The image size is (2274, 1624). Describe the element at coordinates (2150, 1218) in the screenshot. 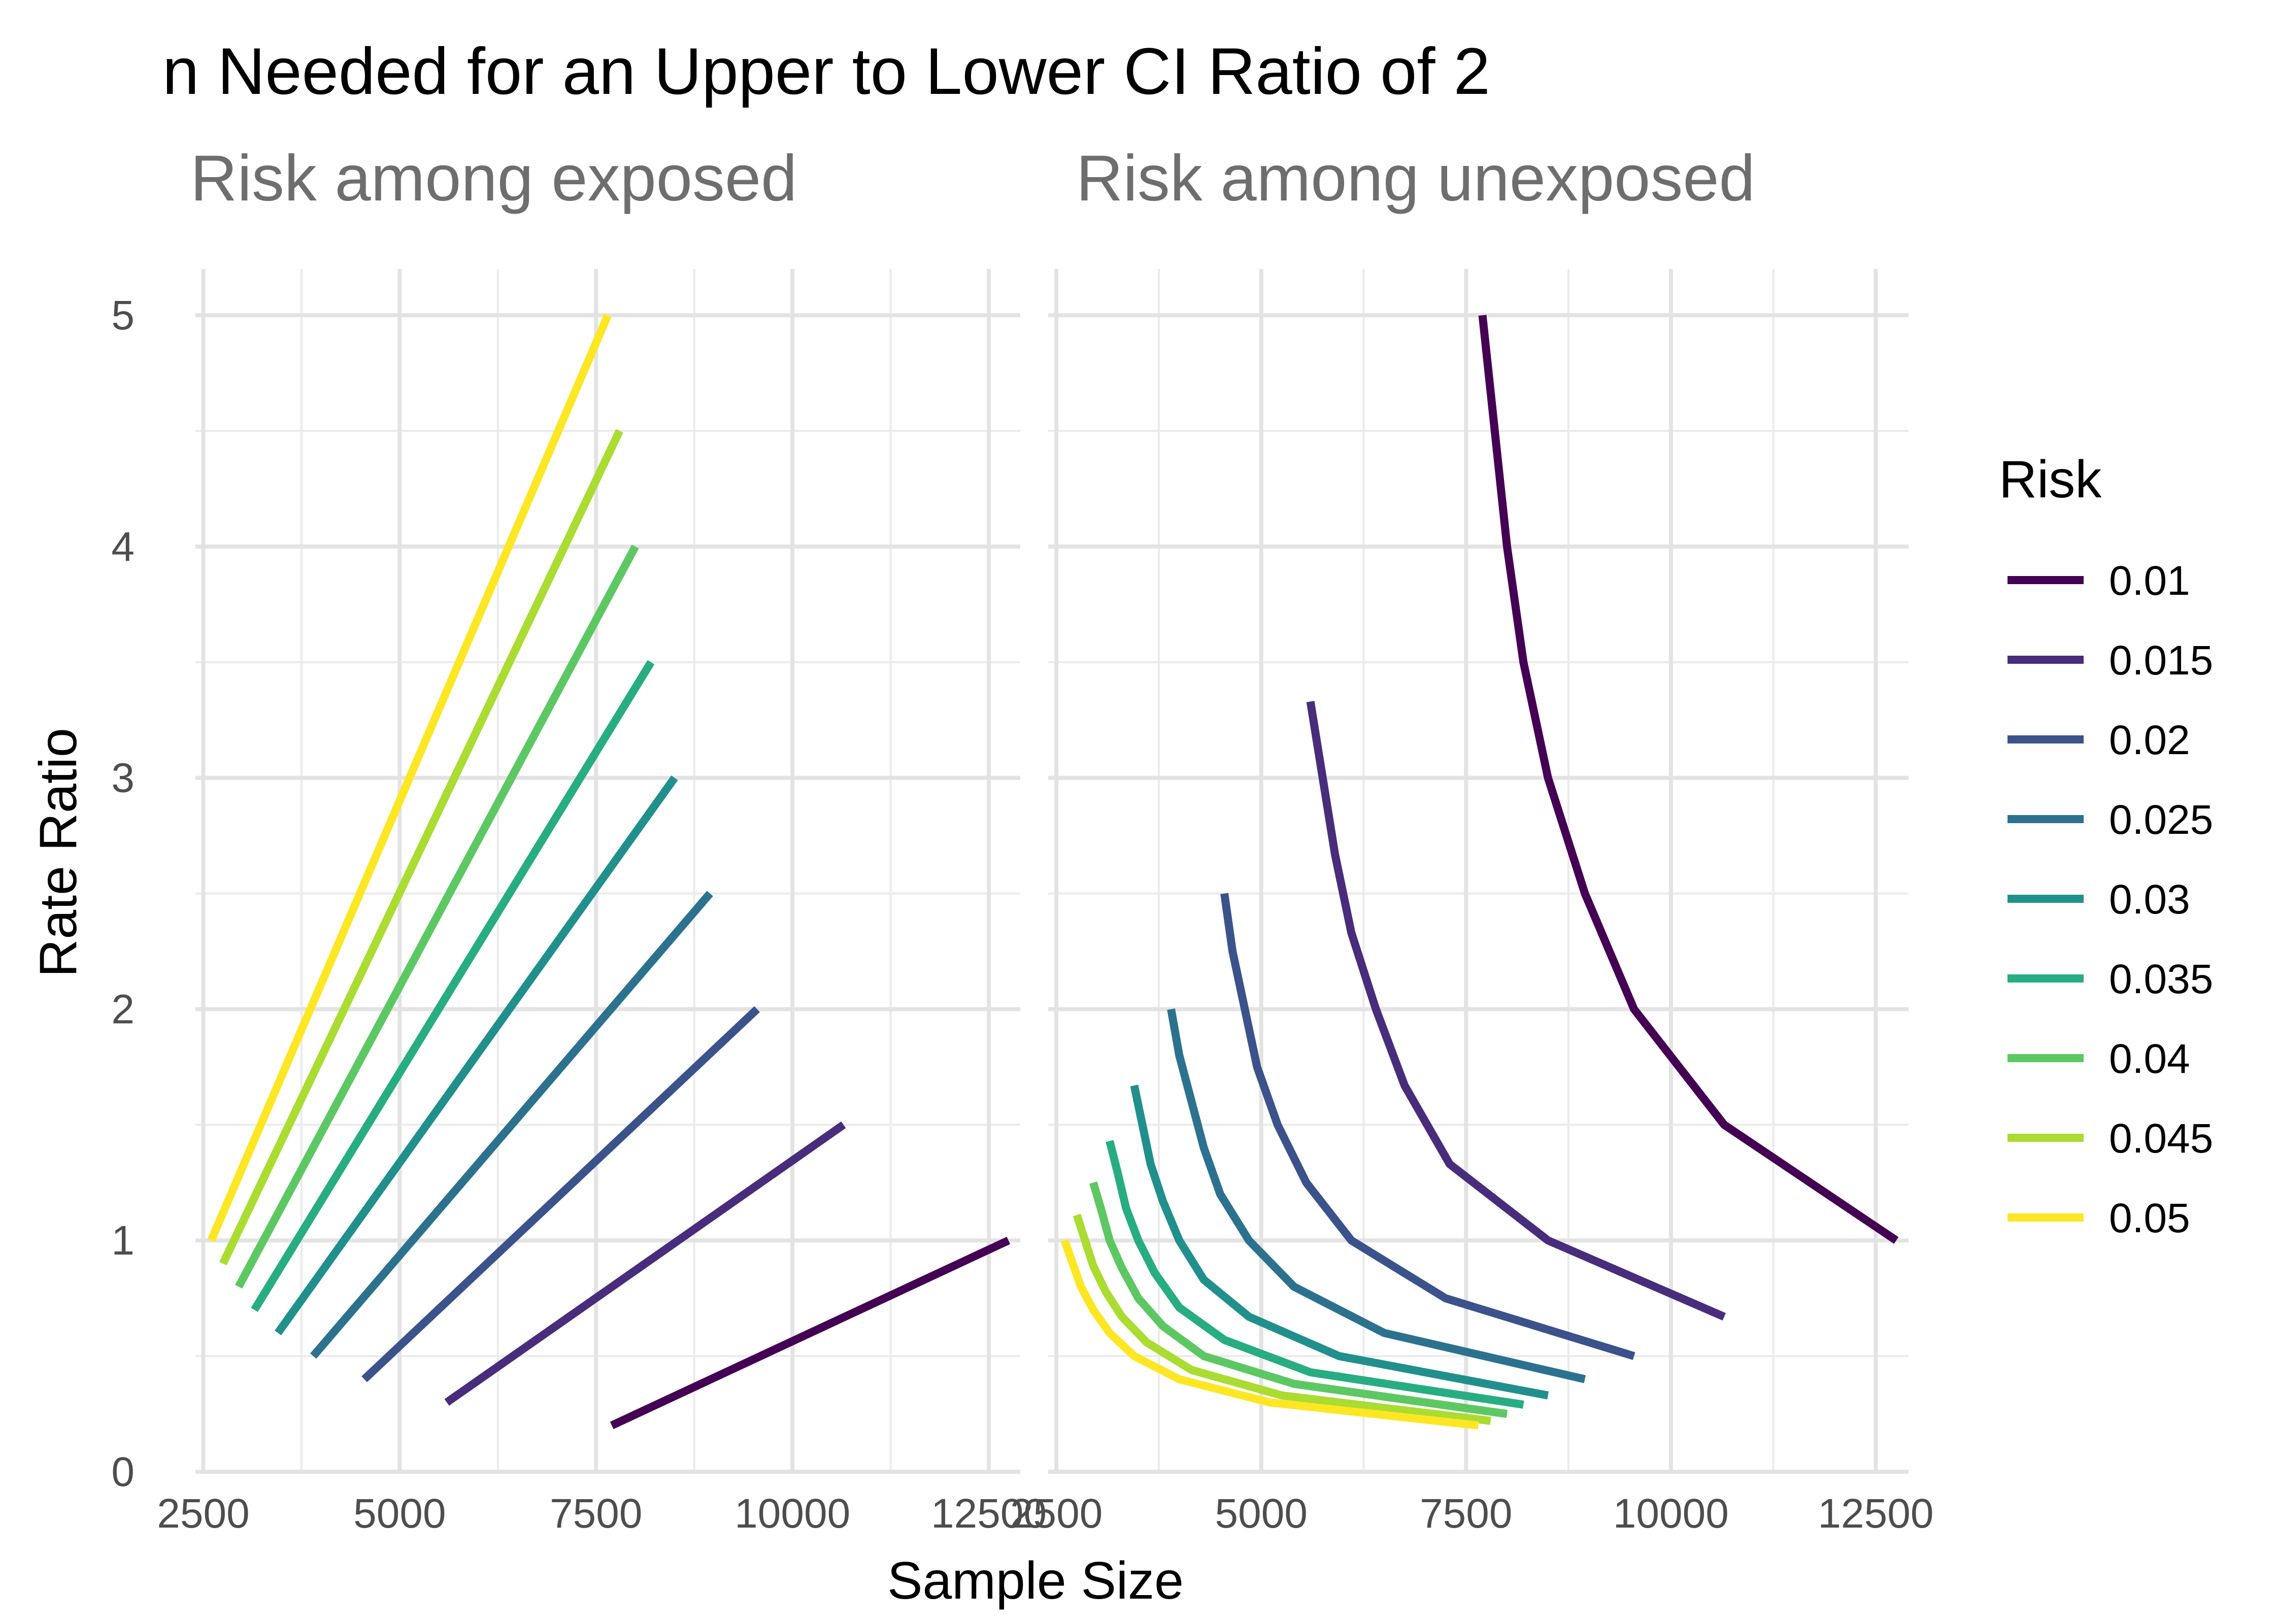

I see `legend-label: 0.05` at that location.